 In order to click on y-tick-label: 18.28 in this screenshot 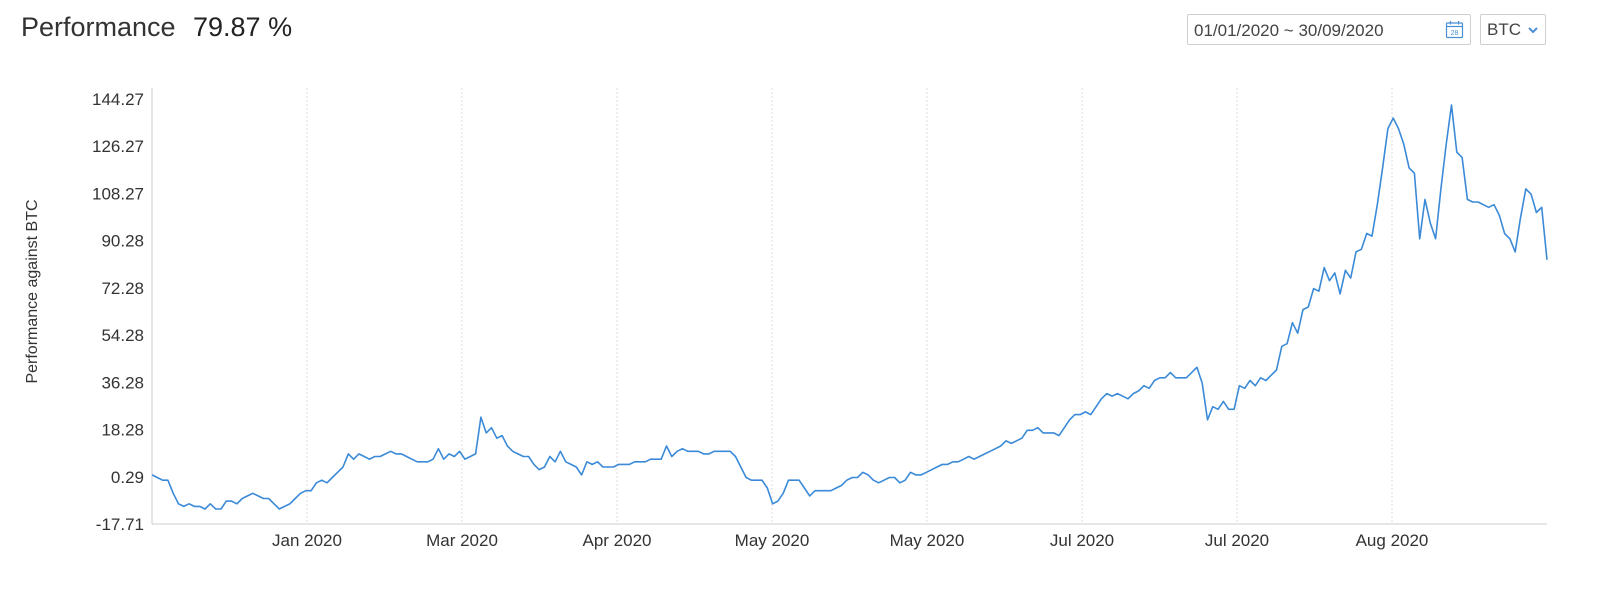, I will do `click(122, 430)`.